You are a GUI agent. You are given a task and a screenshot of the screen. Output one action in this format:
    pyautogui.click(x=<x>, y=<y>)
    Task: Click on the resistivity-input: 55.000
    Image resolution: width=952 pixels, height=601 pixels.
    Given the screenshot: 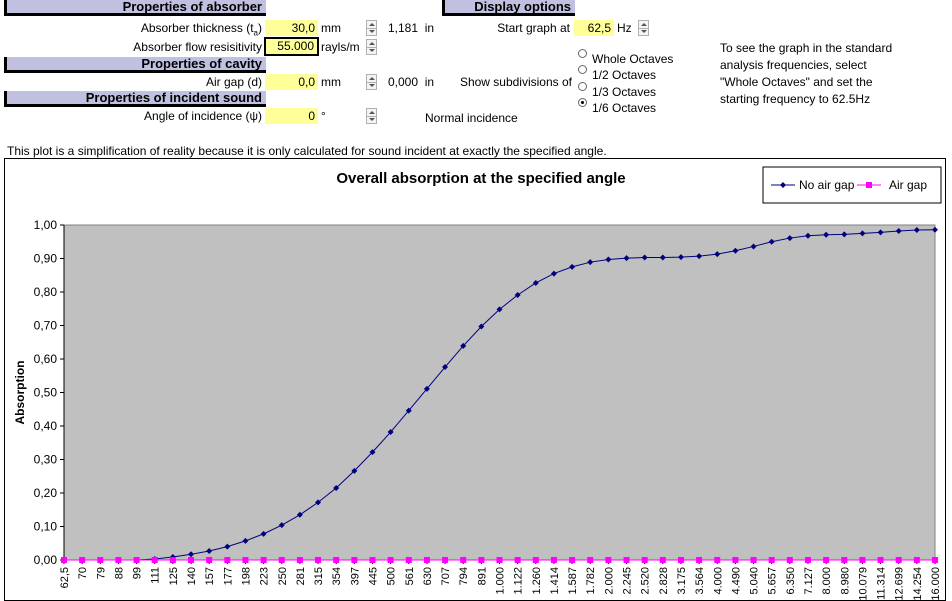 What is the action you would take?
    pyautogui.click(x=291, y=46)
    